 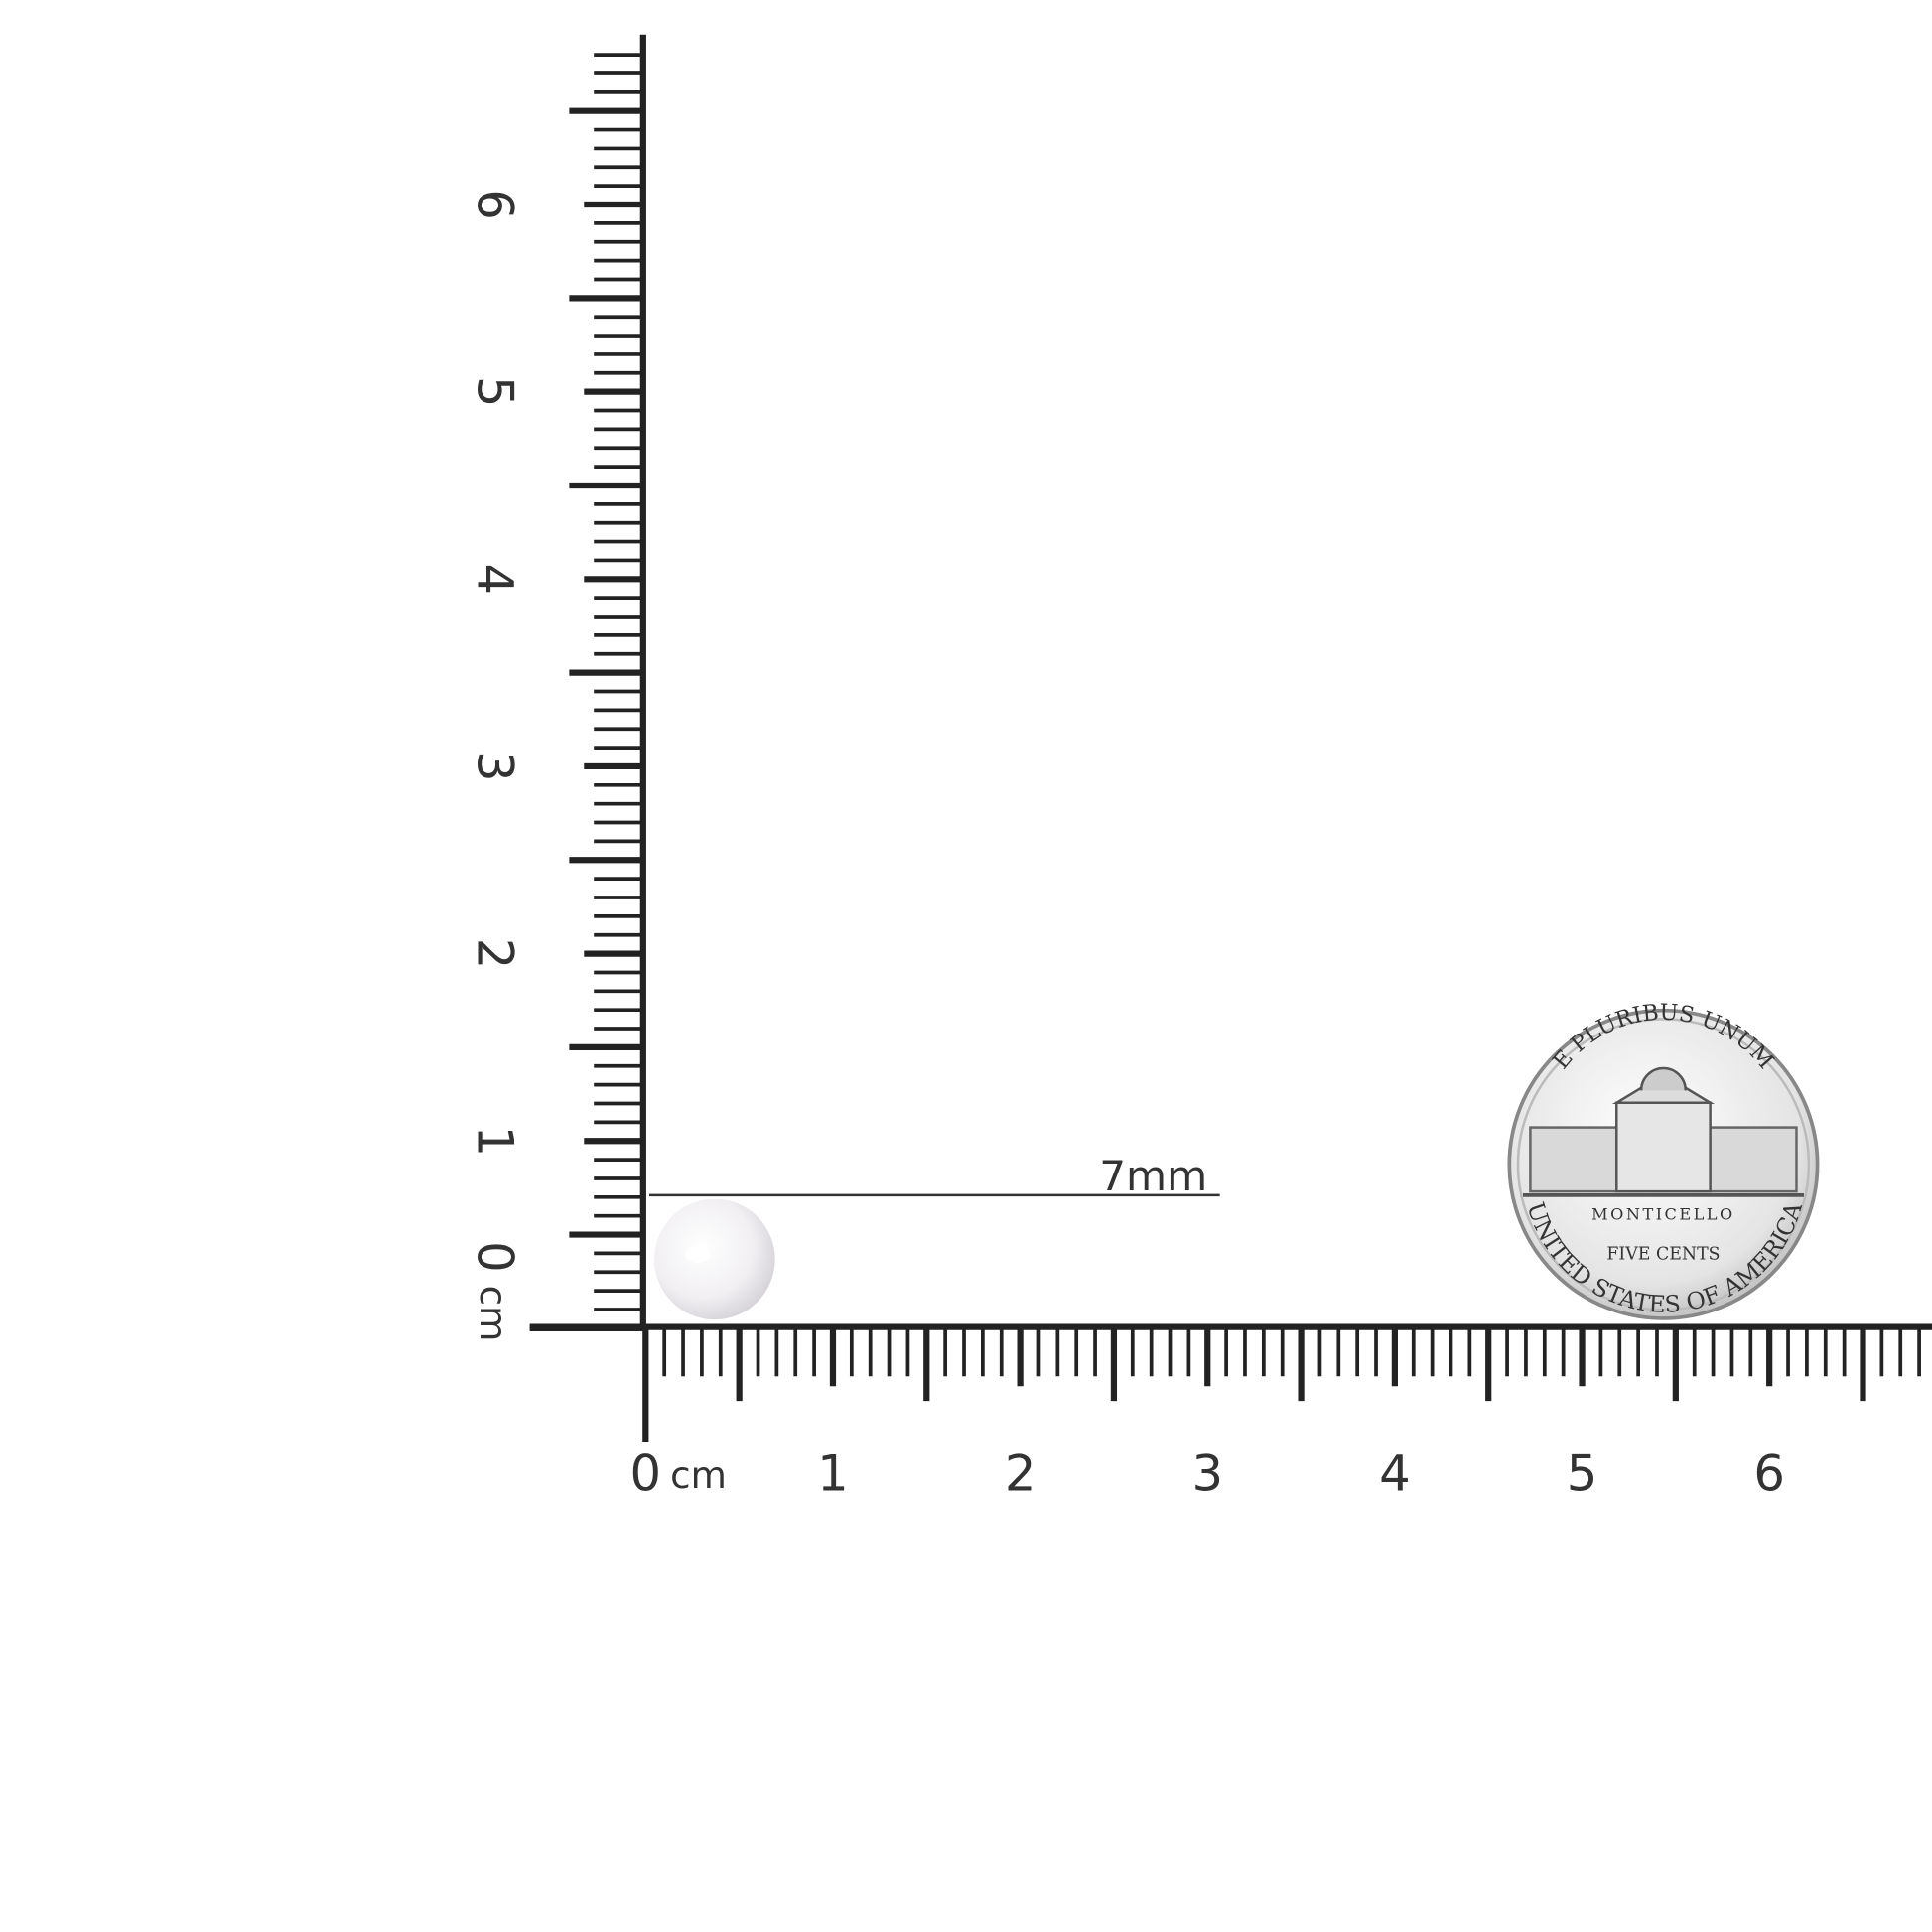 I want to click on coin-building: MONTICELLO, so click(x=1663, y=1215).